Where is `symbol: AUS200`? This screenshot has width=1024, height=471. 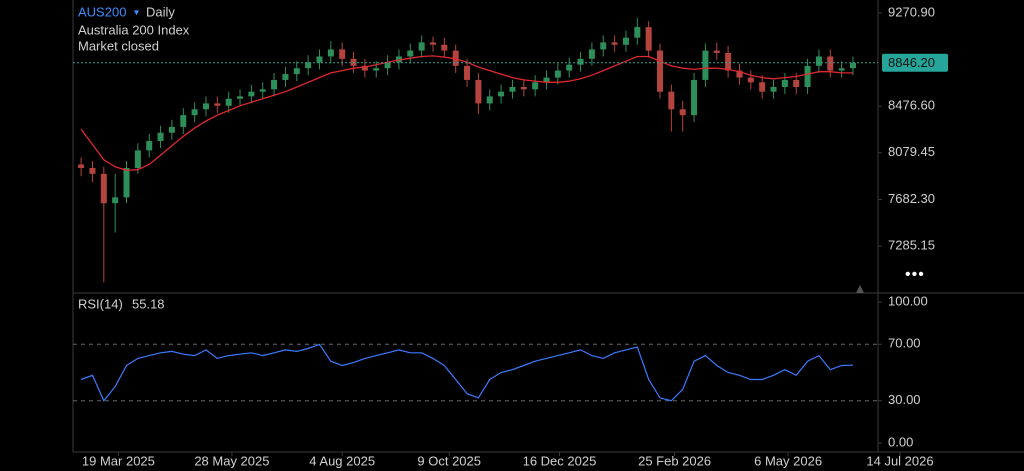 symbol: AUS200 is located at coordinates (102, 11).